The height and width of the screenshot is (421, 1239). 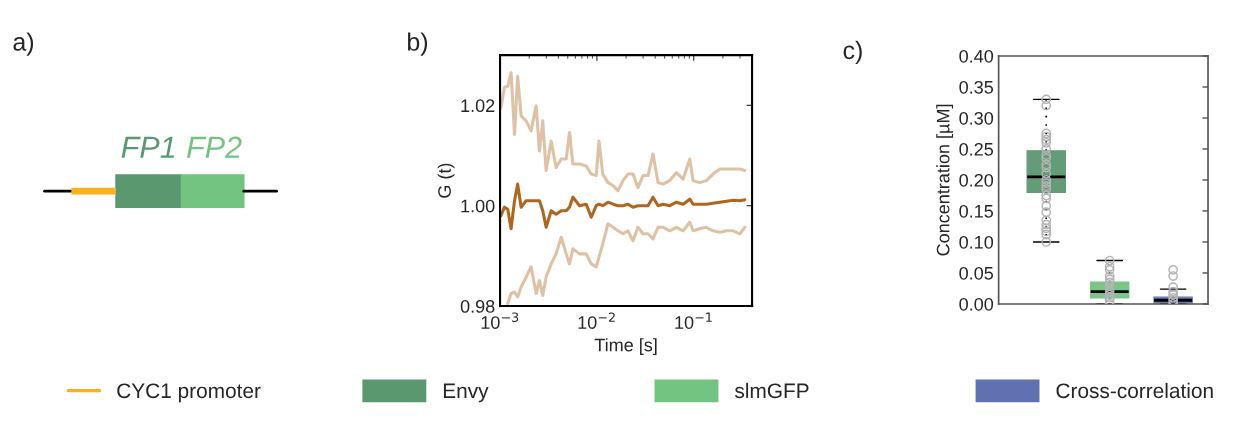 I want to click on y-tick-label: 0.35, so click(x=976, y=87).